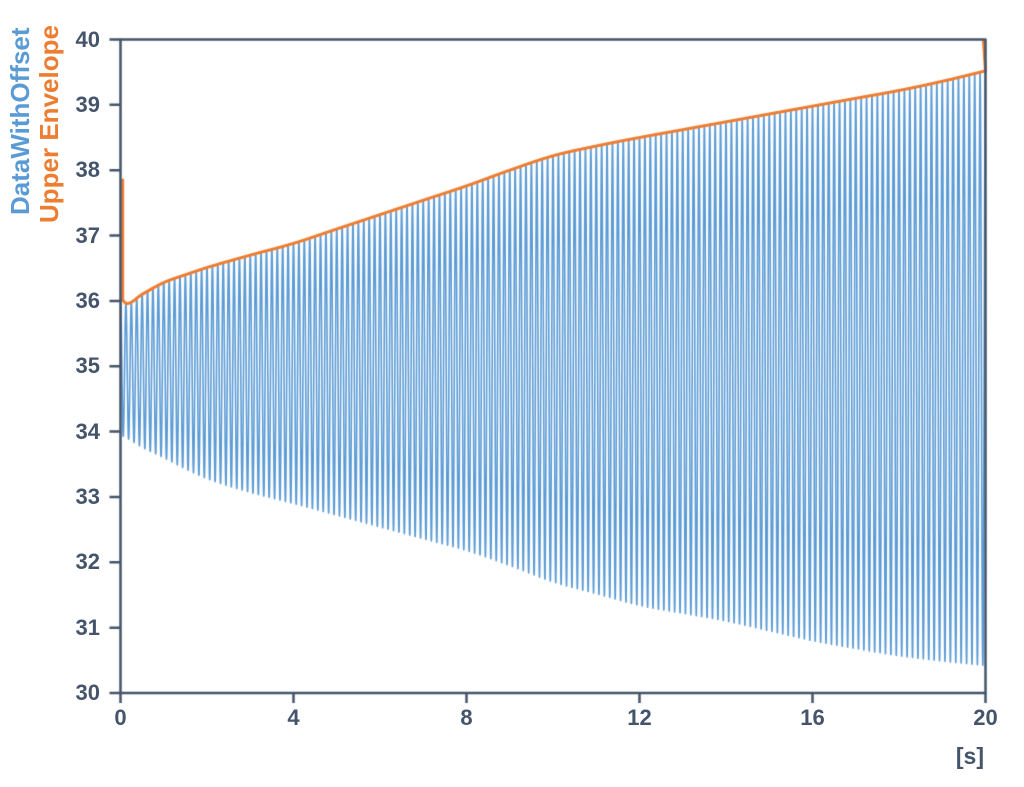 The width and height of the screenshot is (1024, 787). What do you see at coordinates (49, 124) in the screenshot?
I see `series-label-upper-envelope: Upper Envelope` at bounding box center [49, 124].